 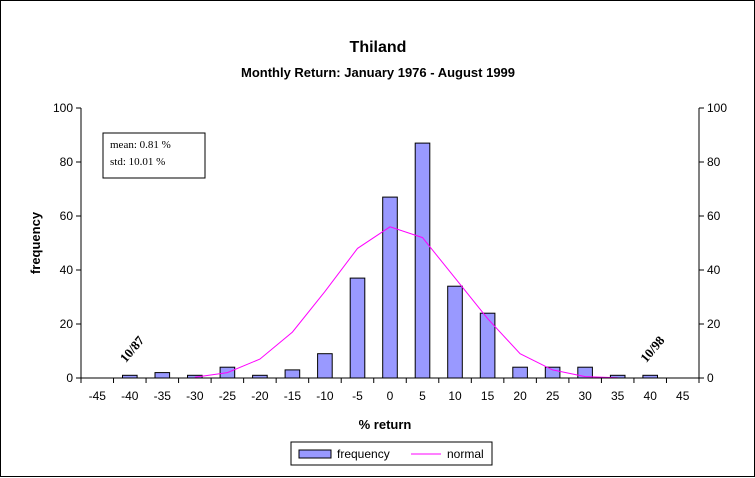 I want to click on stats-box, so click(x=154, y=155).